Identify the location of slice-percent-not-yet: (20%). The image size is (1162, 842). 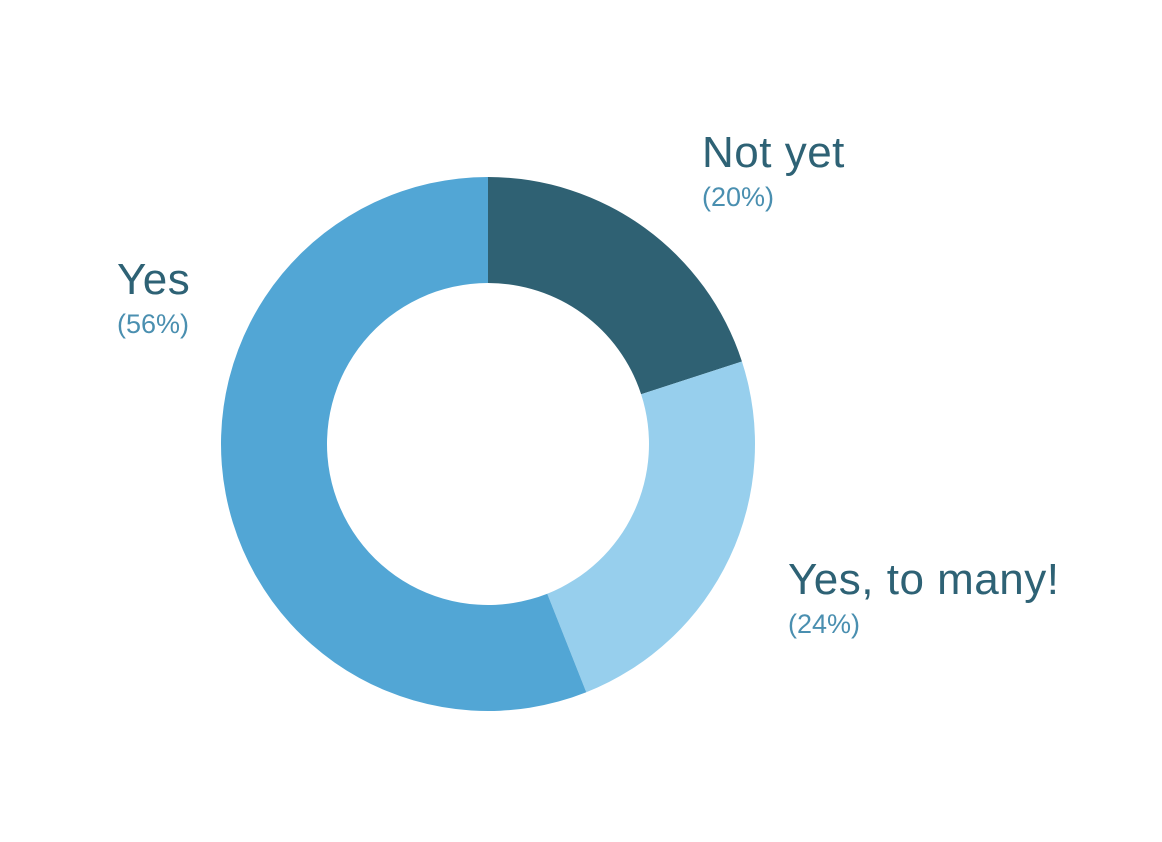
(738, 197).